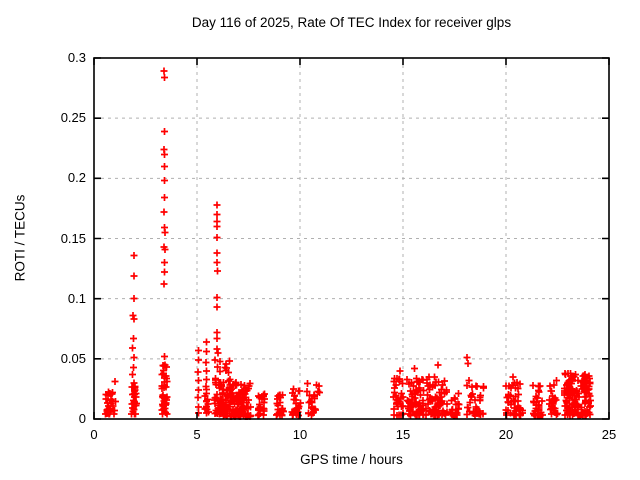 The image size is (640, 480). Describe the element at coordinates (20, 238) in the screenshot. I see `y-axis-label: ROTI / TECUs` at that location.